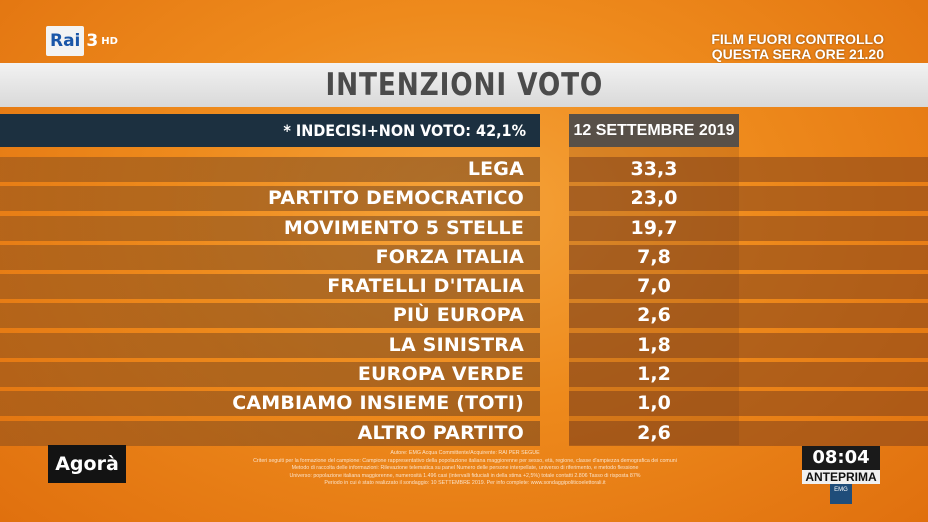  I want to click on party-name: PARTITO DEMOCRATICO, so click(270, 199).